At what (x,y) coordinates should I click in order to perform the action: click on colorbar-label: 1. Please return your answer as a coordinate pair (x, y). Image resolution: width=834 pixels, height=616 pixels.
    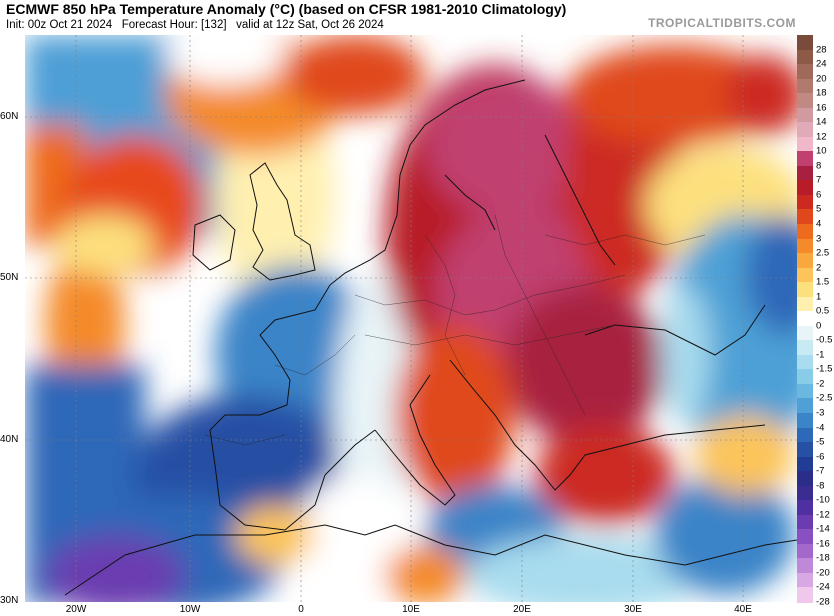
    Looking at the image, I should click on (819, 297).